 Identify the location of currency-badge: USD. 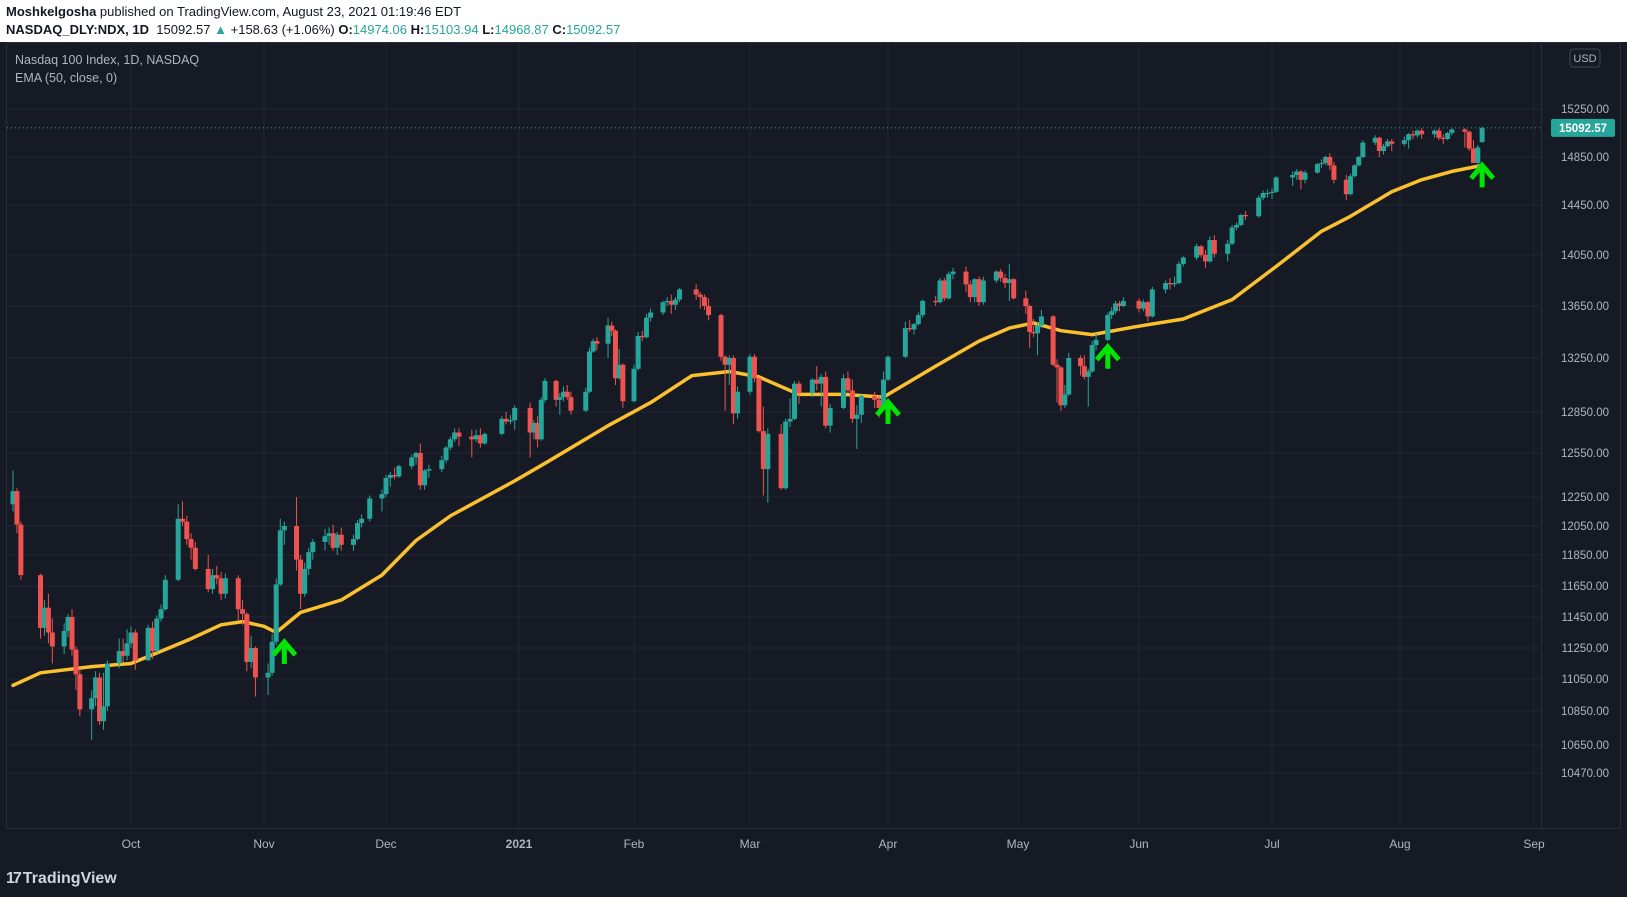
(1585, 58).